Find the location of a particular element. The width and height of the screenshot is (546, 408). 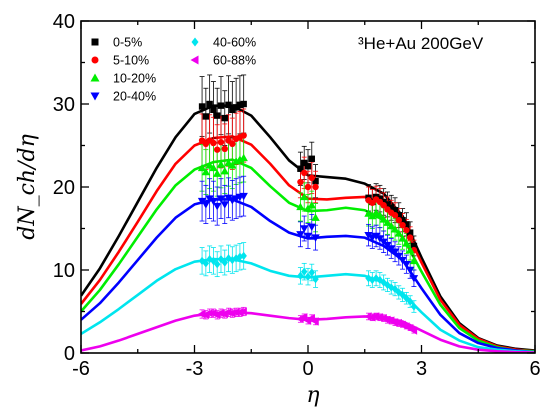

x-tick-label: 6 is located at coordinates (534, 369).